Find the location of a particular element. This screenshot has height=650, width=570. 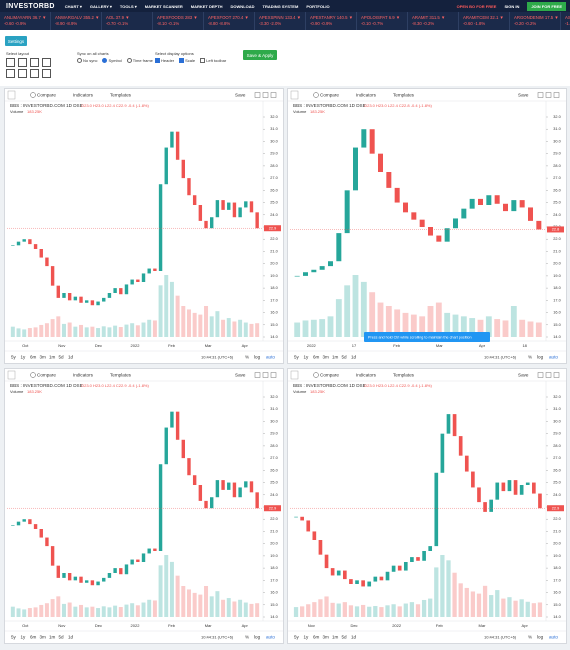

menu-item: PORTFOLIO is located at coordinates (318, 6).